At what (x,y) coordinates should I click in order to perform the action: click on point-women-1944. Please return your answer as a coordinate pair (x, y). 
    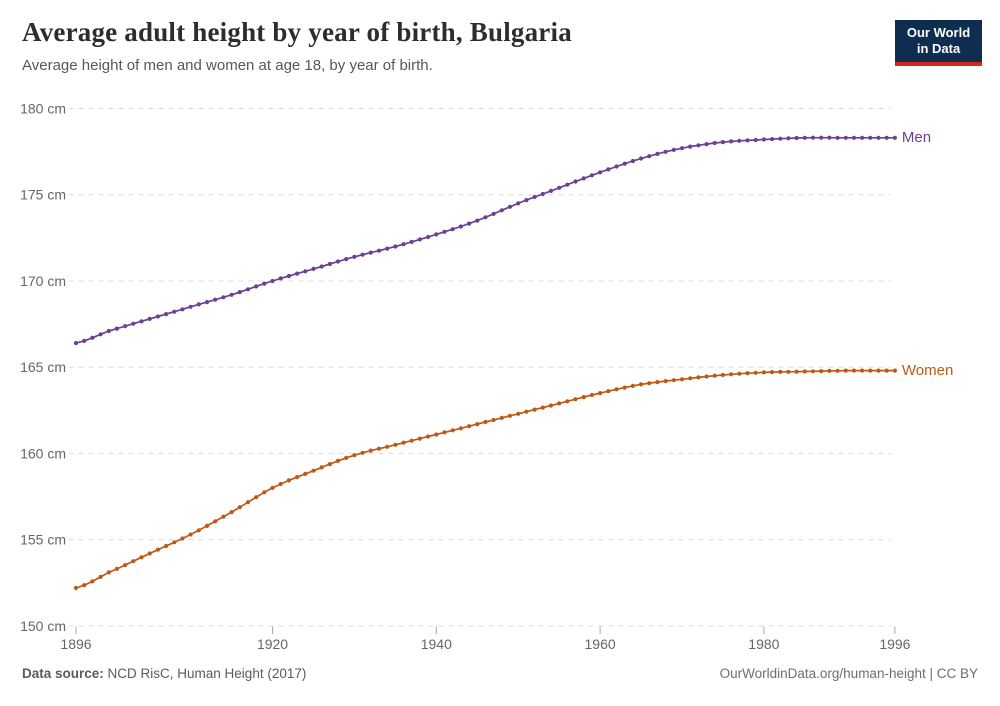
    Looking at the image, I should click on (469, 426).